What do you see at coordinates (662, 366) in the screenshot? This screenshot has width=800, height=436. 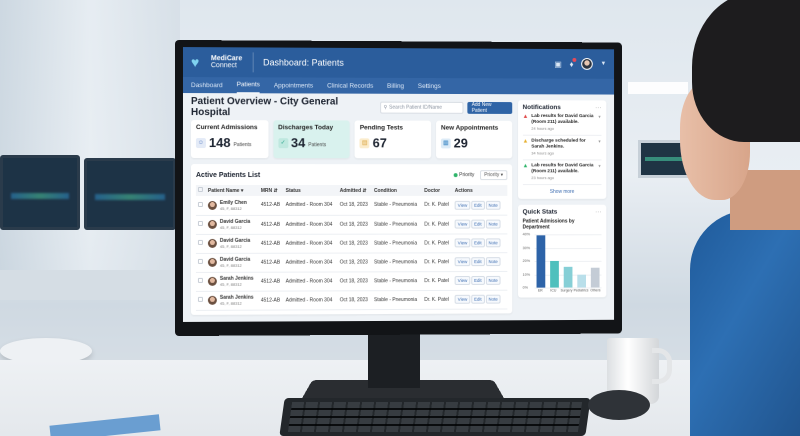 I see `mug-handle` at bounding box center [662, 366].